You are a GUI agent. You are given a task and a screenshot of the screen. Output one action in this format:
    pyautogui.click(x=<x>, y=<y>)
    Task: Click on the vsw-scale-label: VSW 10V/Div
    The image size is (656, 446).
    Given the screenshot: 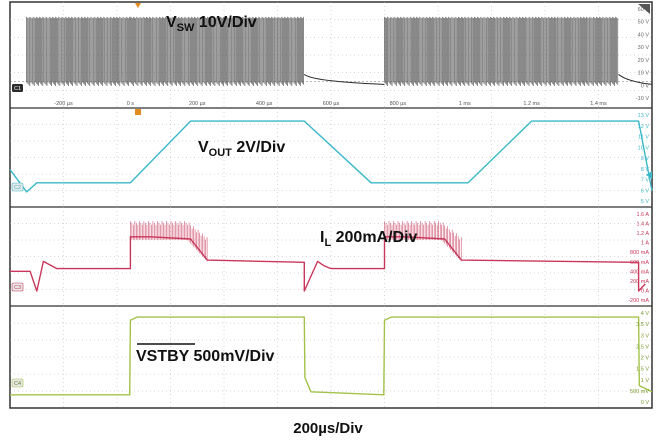 What is the action you would take?
    pyautogui.click(x=211, y=24)
    